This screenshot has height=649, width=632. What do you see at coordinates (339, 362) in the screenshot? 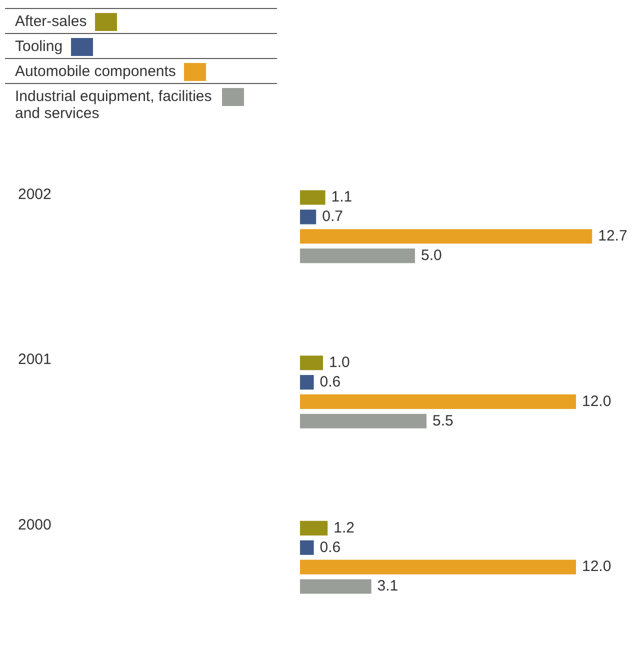
I see `data-label: 1.0` at bounding box center [339, 362].